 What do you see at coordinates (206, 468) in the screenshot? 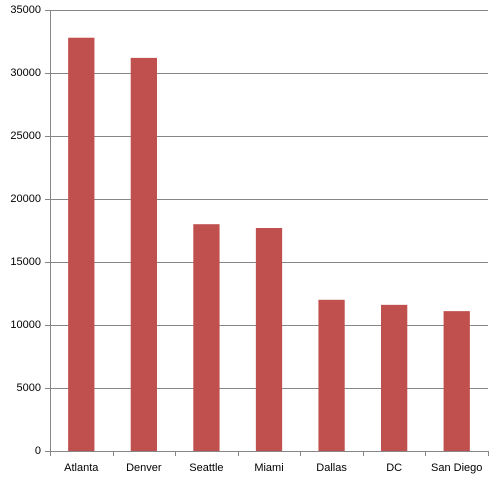
I see `x-tick-label: Seattle` at bounding box center [206, 468].